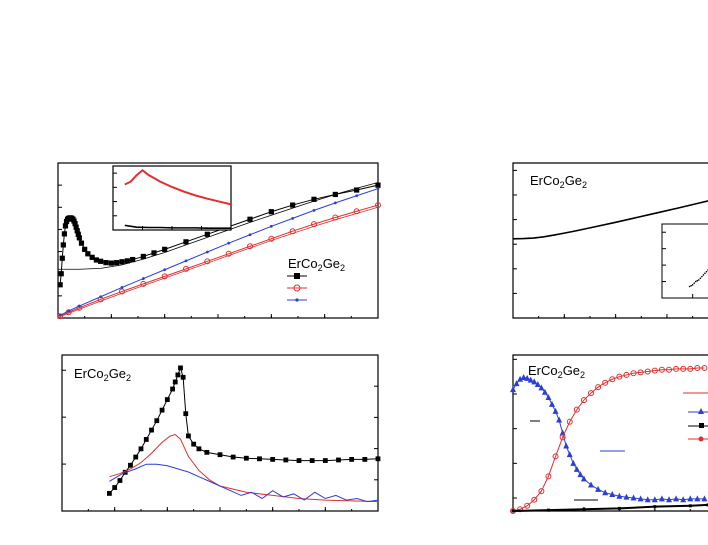 The width and height of the screenshot is (708, 545). I want to click on panel-a-series-fit-3-line, so click(218, 226).